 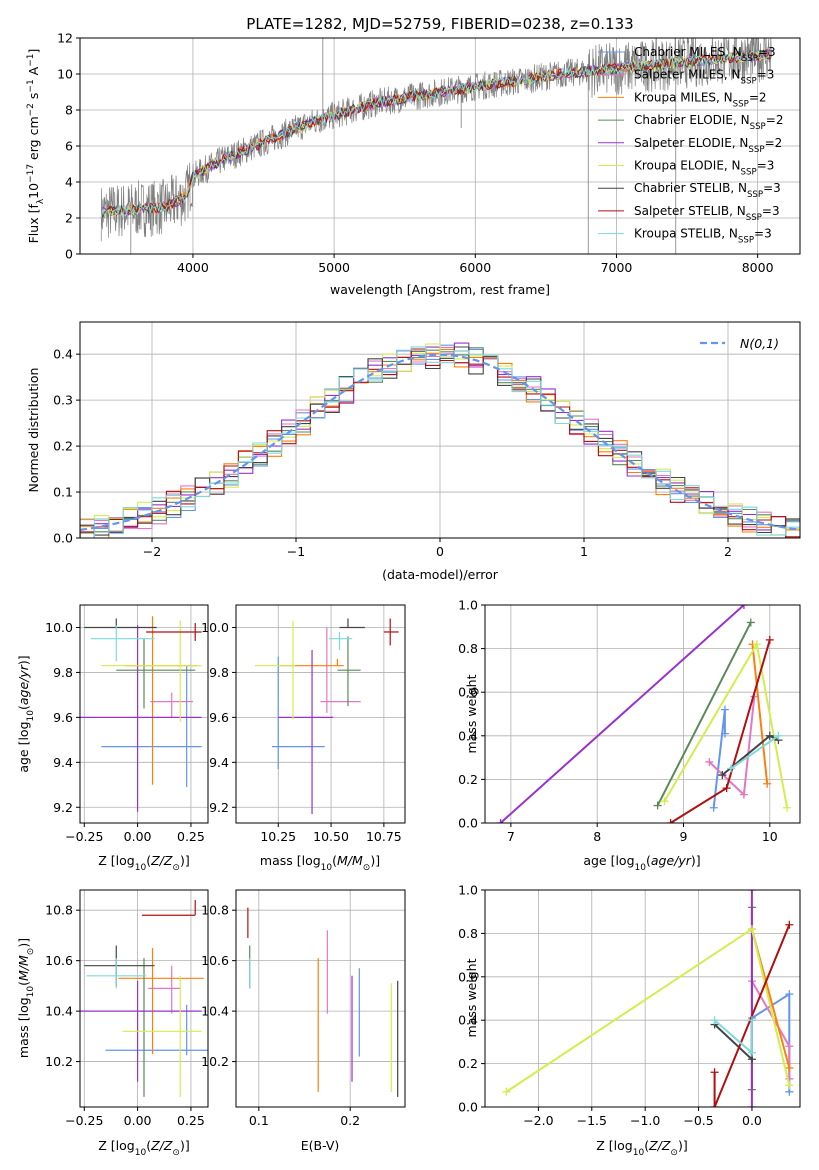 I want to click on model-spectrum-line, so click(x=435, y=134).